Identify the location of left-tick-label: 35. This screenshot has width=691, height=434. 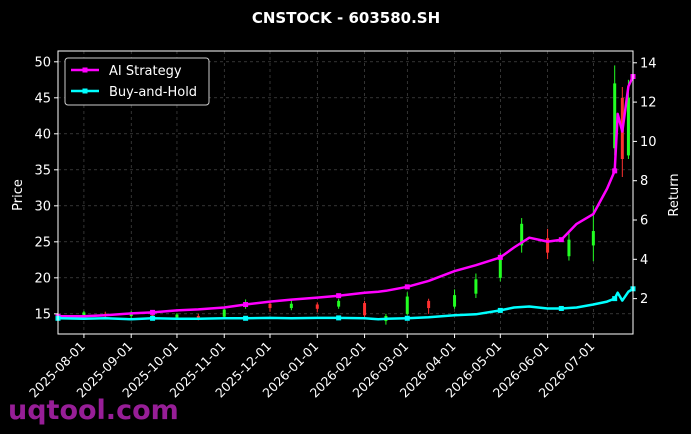
(42, 170).